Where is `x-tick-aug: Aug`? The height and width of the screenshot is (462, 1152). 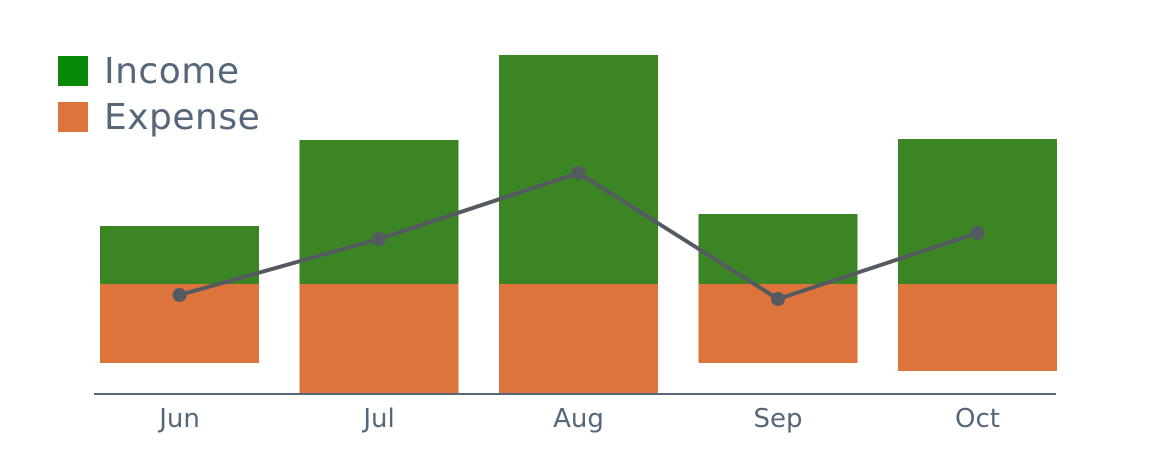
x-tick-aug: Aug is located at coordinates (578, 419).